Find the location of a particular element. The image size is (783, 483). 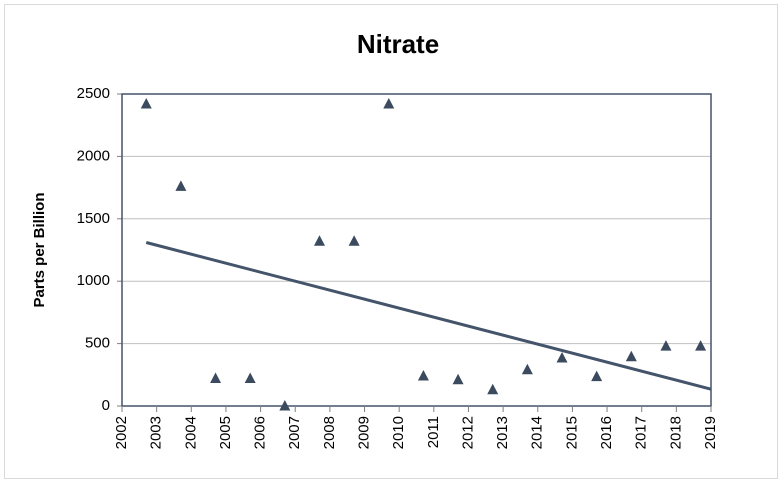

x-tick-label: 2009 is located at coordinates (363, 432).